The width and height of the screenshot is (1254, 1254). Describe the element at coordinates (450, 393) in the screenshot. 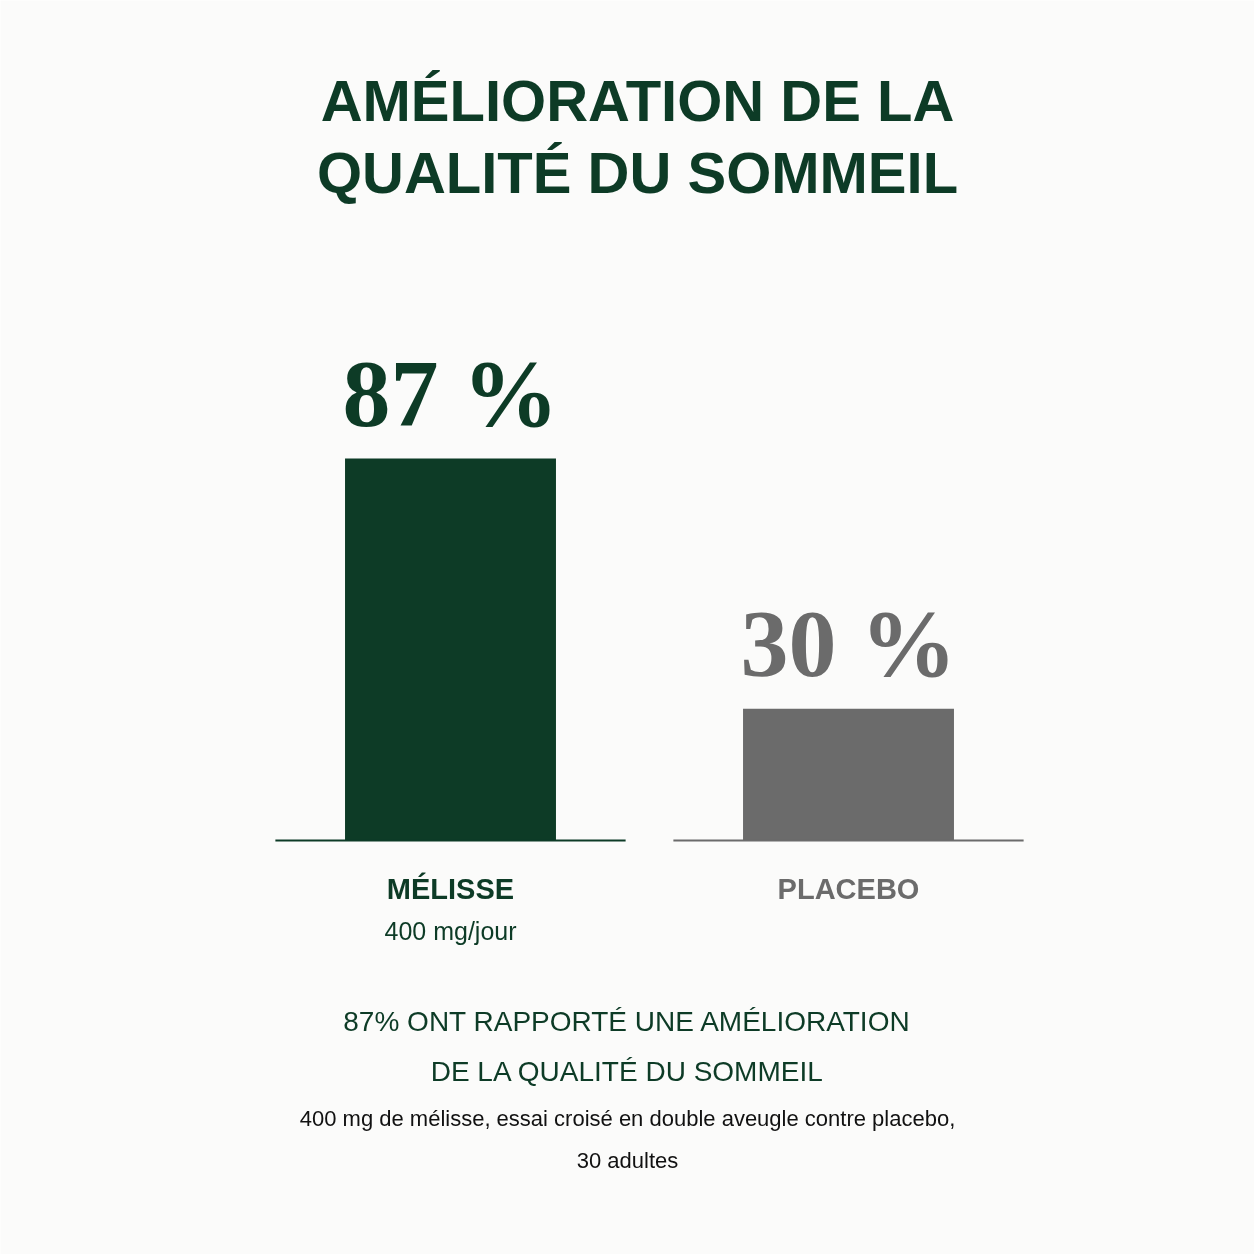

I see `data-label: 87 %` at that location.